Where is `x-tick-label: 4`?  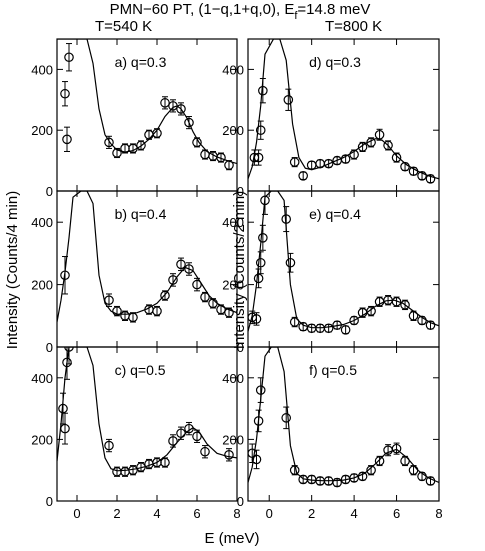
x-tick-label: 4 is located at coordinates (156, 513).